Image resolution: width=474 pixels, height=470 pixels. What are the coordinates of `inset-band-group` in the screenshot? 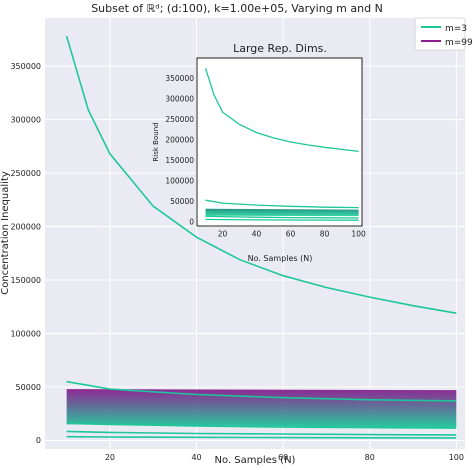 It's located at (282, 212).